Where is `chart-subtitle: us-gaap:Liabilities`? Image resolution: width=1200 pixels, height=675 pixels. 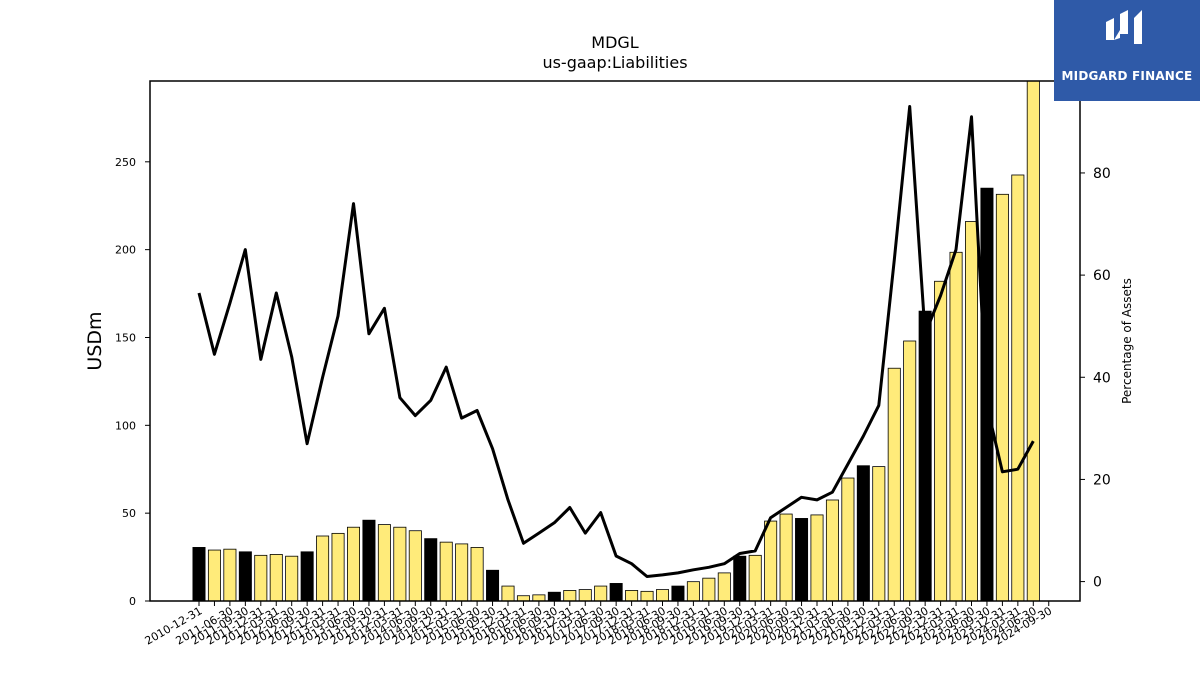
chart-subtitle: us-gaap:Liabilities is located at coordinates (614, 62).